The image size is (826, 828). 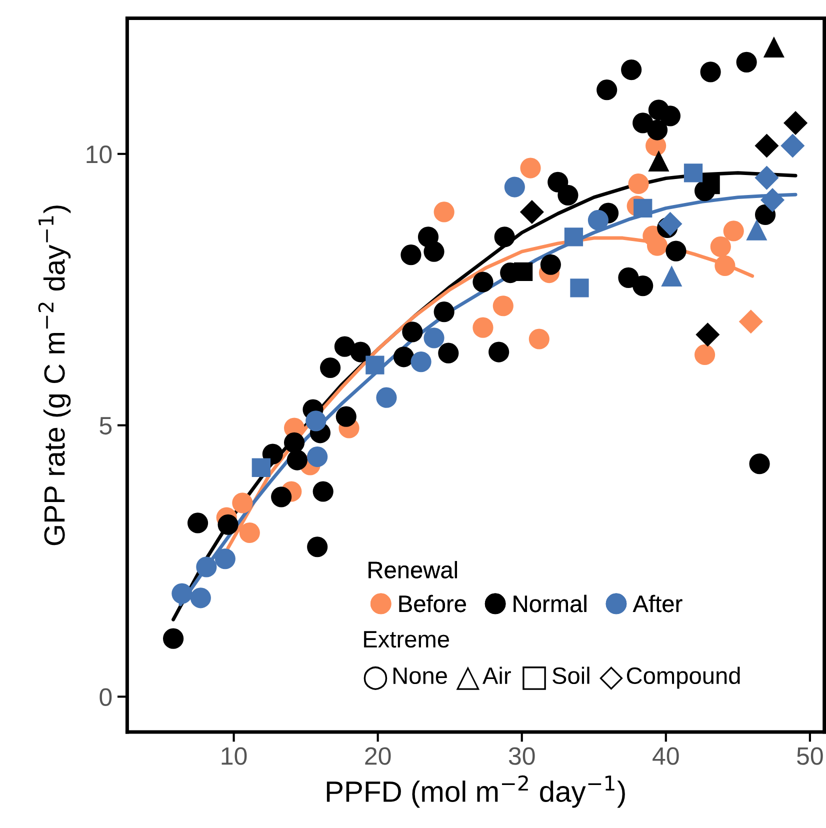 I want to click on annotation: ○, so click(x=376, y=678).